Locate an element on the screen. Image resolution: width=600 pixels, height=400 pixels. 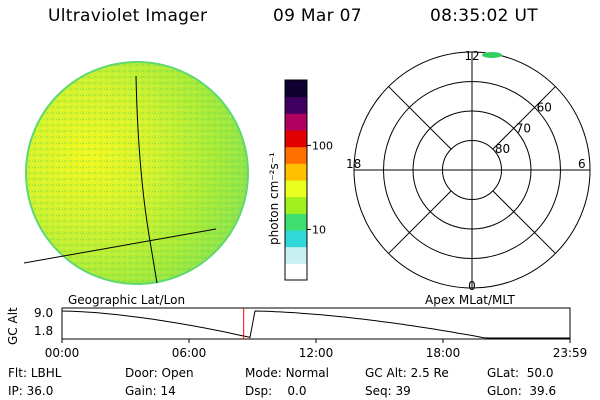
lat-label-60: 60 is located at coordinates (544, 107).